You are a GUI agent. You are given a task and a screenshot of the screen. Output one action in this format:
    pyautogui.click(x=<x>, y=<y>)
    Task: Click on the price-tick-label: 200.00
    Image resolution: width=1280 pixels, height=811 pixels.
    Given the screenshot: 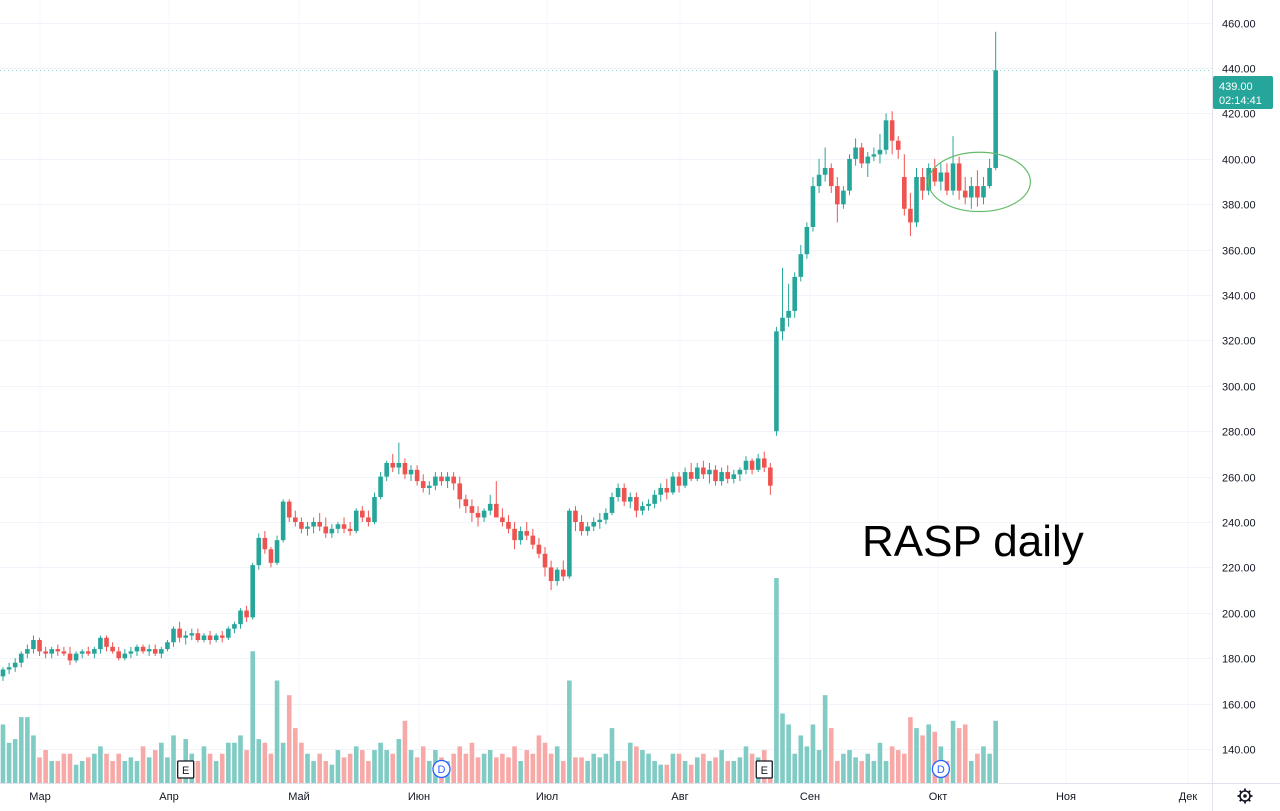 What is the action you would take?
    pyautogui.click(x=1239, y=615)
    